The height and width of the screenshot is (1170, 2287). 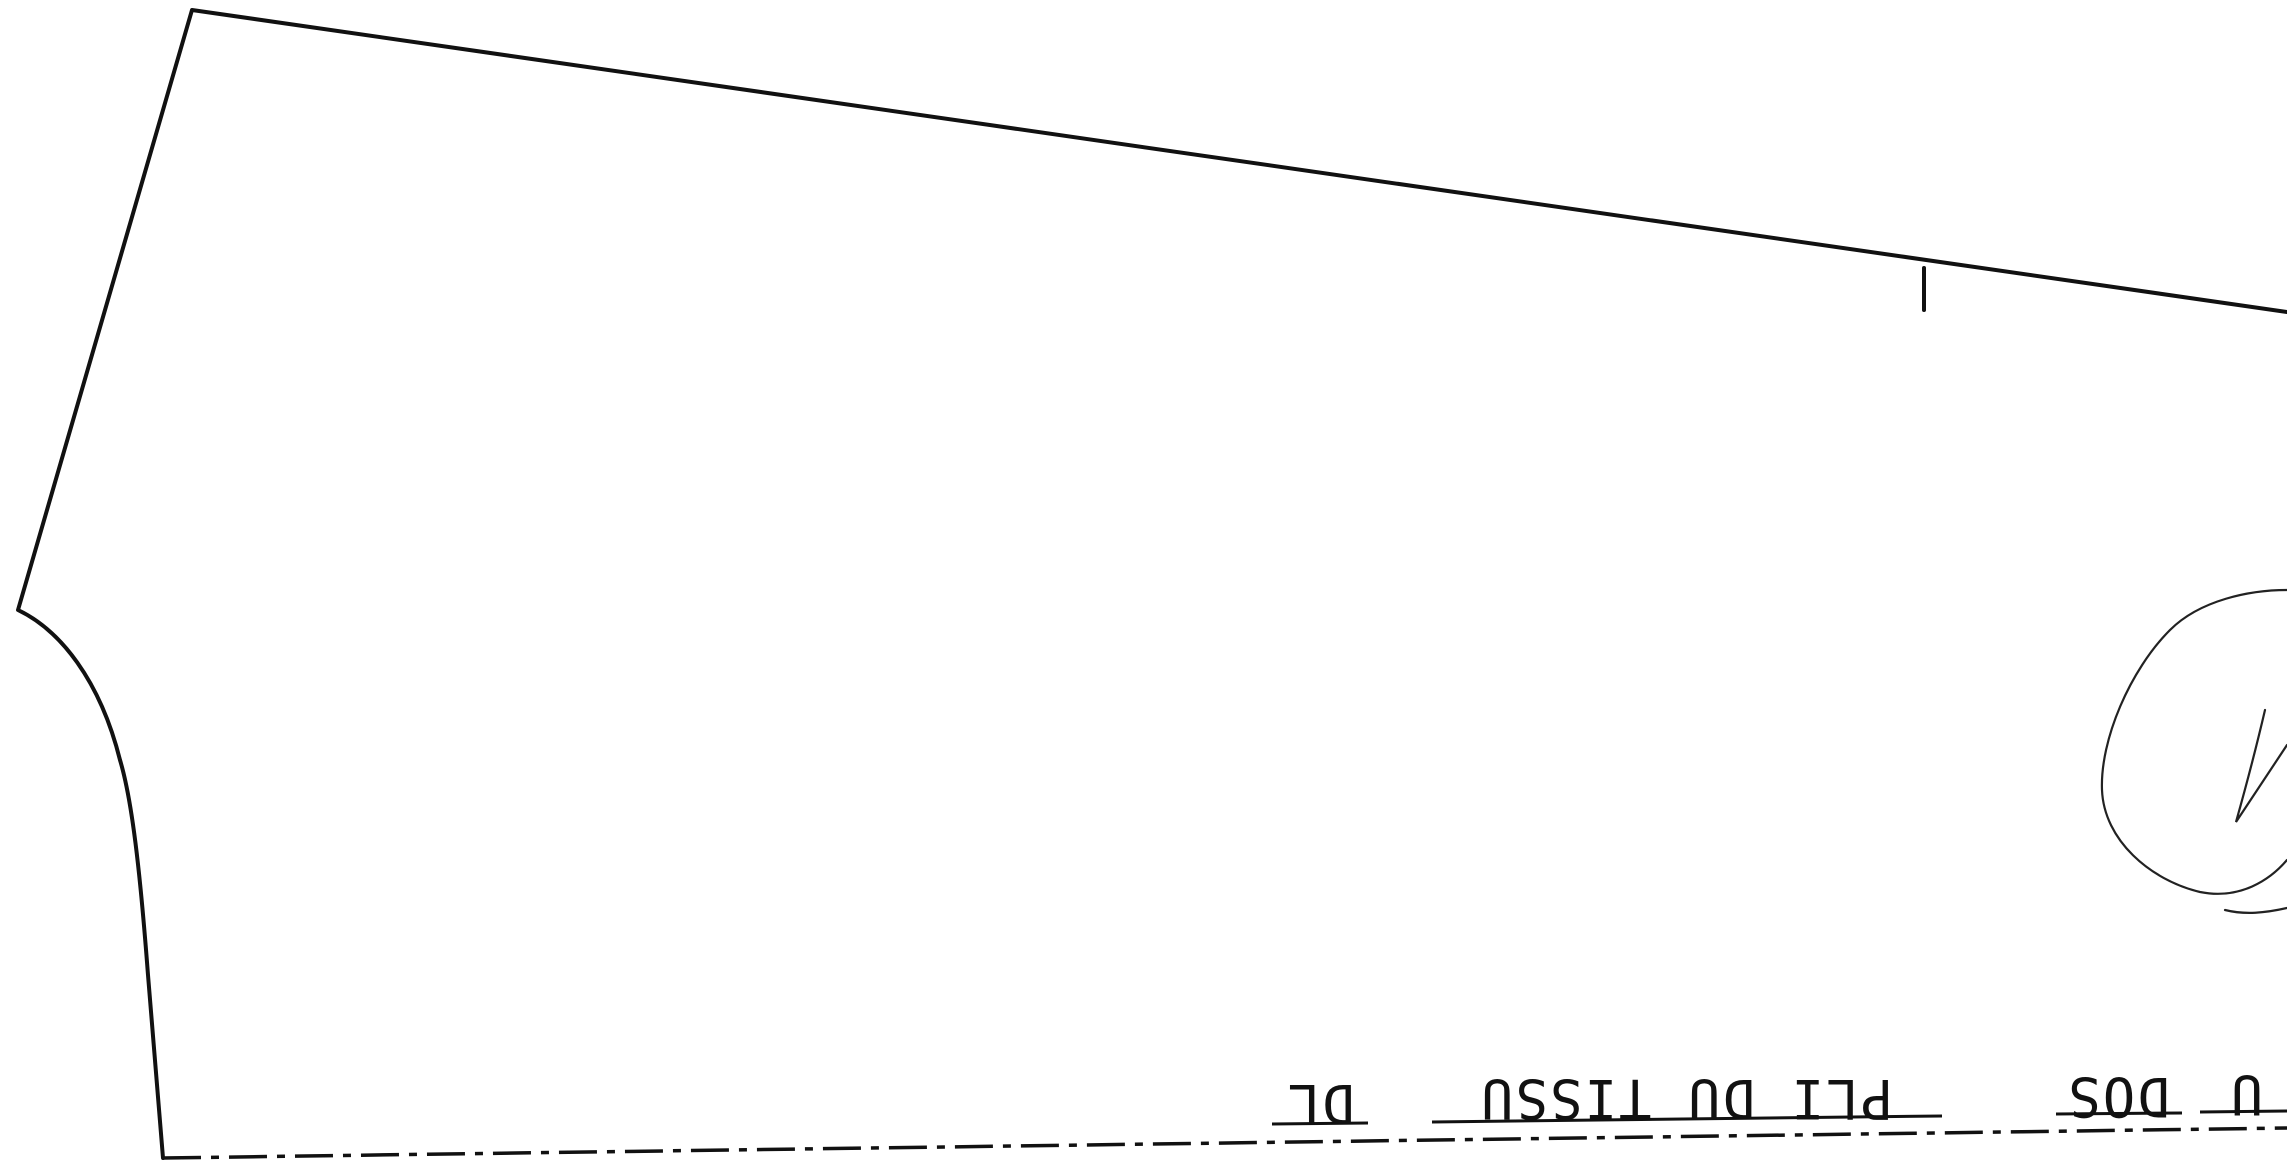 I want to click on handwritten-circle-tail, so click(x=2255, y=910).